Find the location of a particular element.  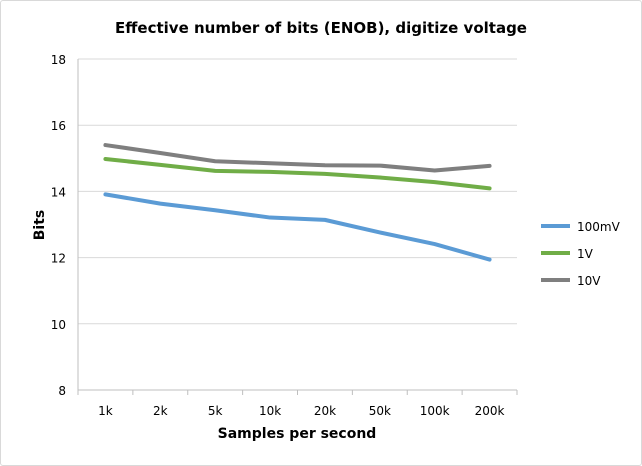

x-tick-label: 50k is located at coordinates (380, 411).